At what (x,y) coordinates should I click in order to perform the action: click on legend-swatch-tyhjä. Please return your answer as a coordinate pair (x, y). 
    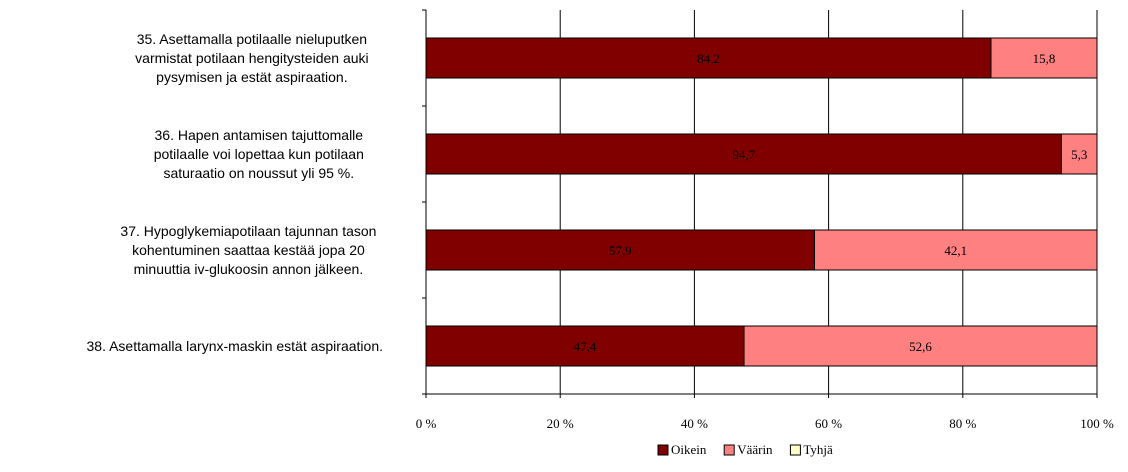
    Looking at the image, I should click on (795, 450).